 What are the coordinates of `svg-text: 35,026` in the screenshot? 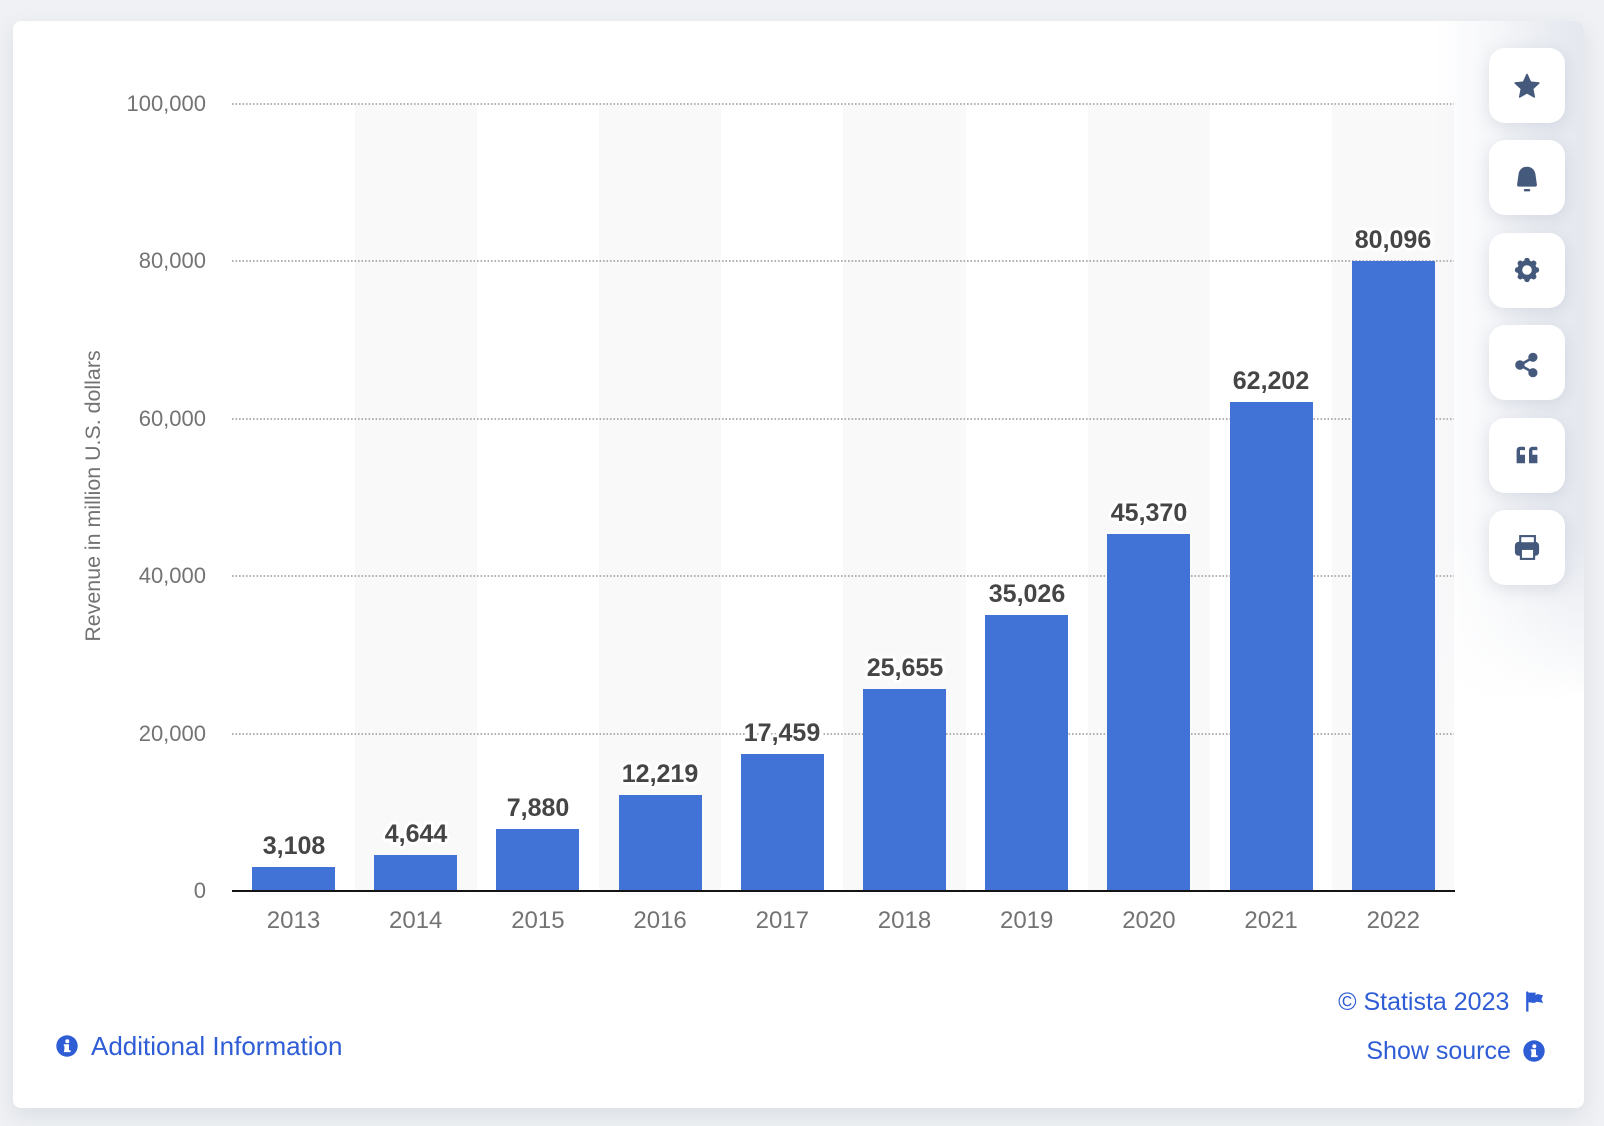 It's located at (1026, 594).